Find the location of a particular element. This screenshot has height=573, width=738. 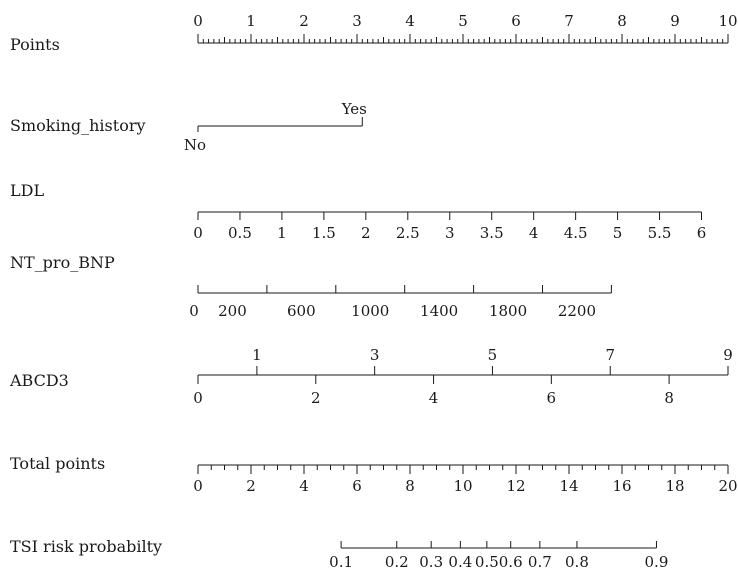

row-label: NT_pro_BNP is located at coordinates (62, 262).